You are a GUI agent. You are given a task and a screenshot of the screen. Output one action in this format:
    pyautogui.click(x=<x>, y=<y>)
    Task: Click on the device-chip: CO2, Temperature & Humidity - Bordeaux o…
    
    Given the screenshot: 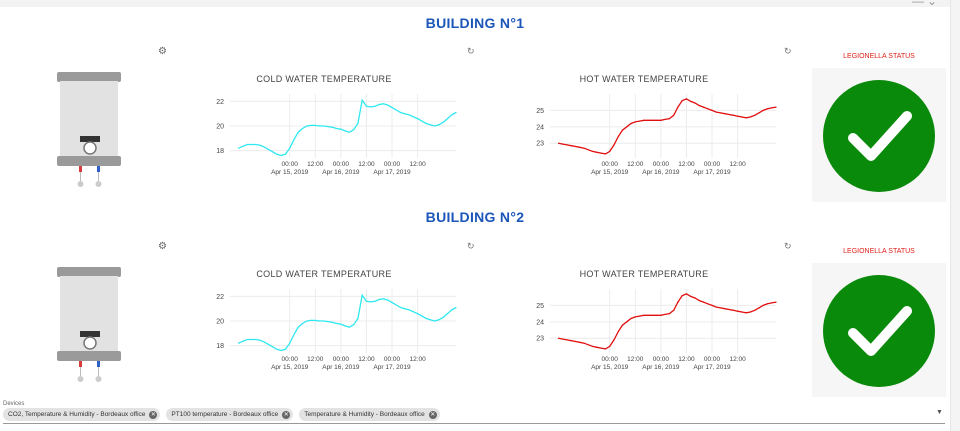 What is the action you would take?
    pyautogui.click(x=82, y=414)
    